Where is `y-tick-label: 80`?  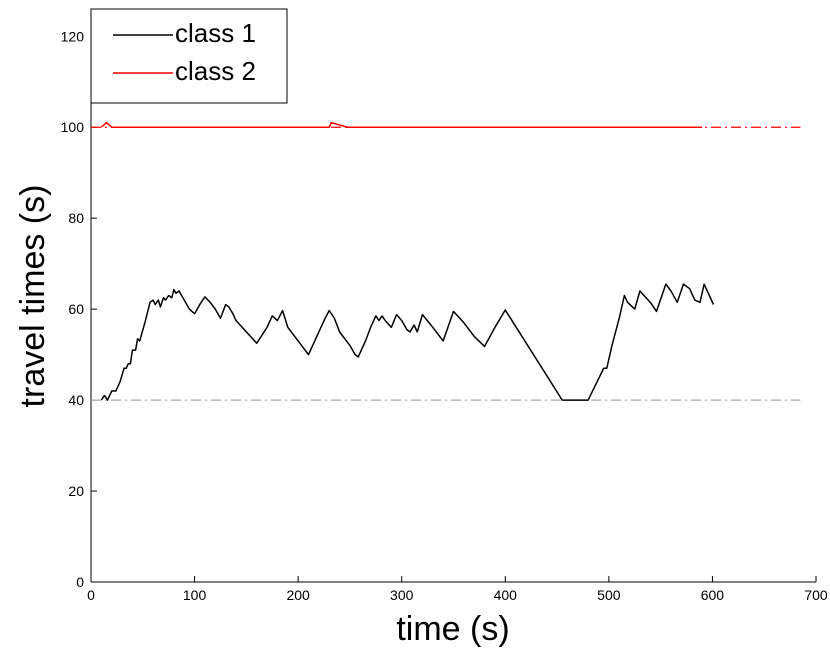
y-tick-label: 80 is located at coordinates (76, 218).